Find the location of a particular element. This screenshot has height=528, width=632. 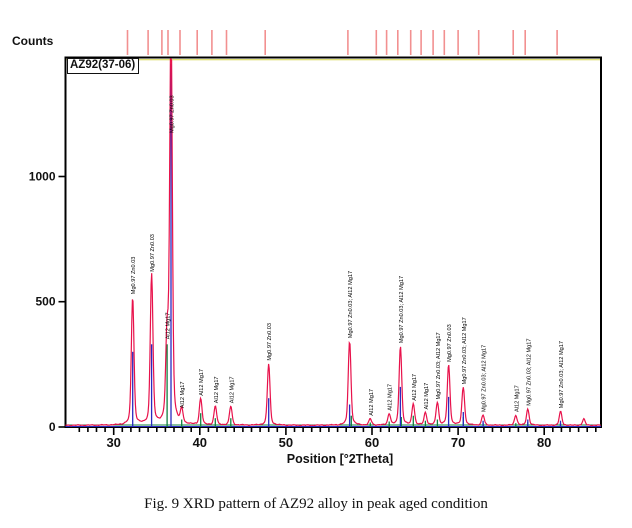

x-axis-ticks: 30 40 50 60 70 80 is located at coordinates (337, 439).